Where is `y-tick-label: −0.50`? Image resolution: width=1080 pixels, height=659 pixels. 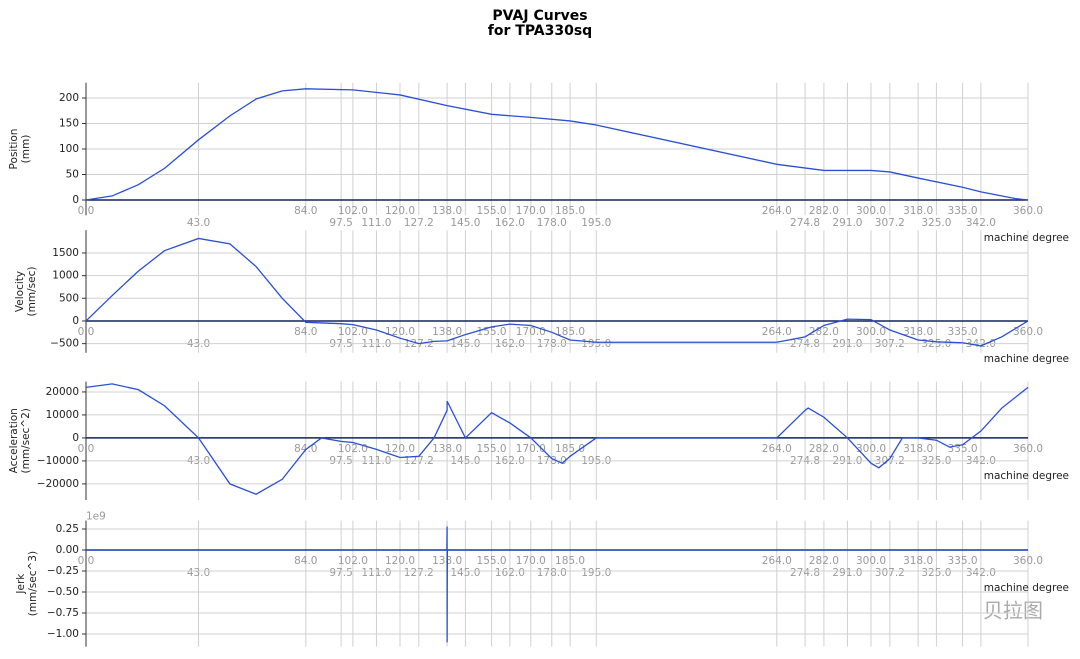 y-tick-label: −0.50 is located at coordinates (63, 592).